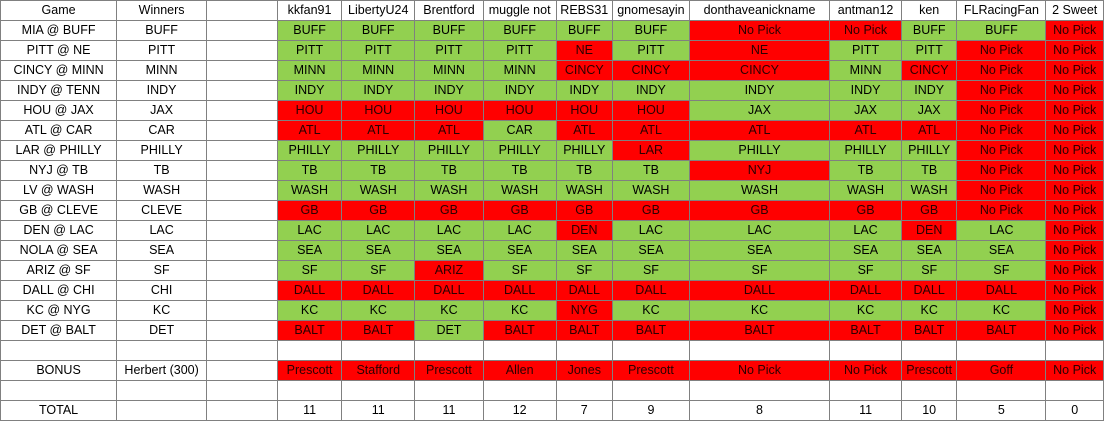 Image resolution: width=1105 pixels, height=429 pixels. I want to click on pick-cell-donthaveanickname: CINCY, so click(759, 70).